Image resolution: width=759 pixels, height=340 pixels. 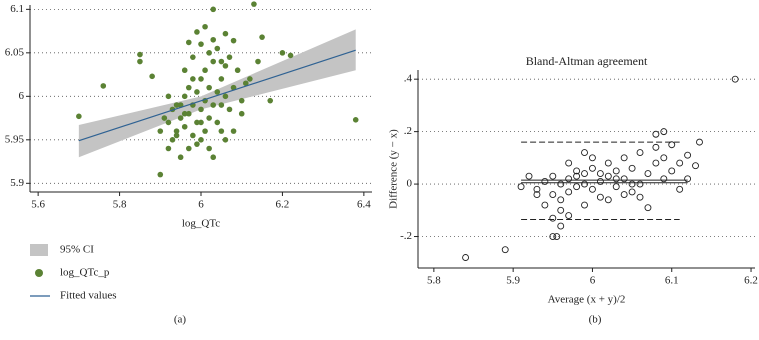 What do you see at coordinates (201, 224) in the screenshot?
I see `x-axis-label: log_QTc` at bounding box center [201, 224].